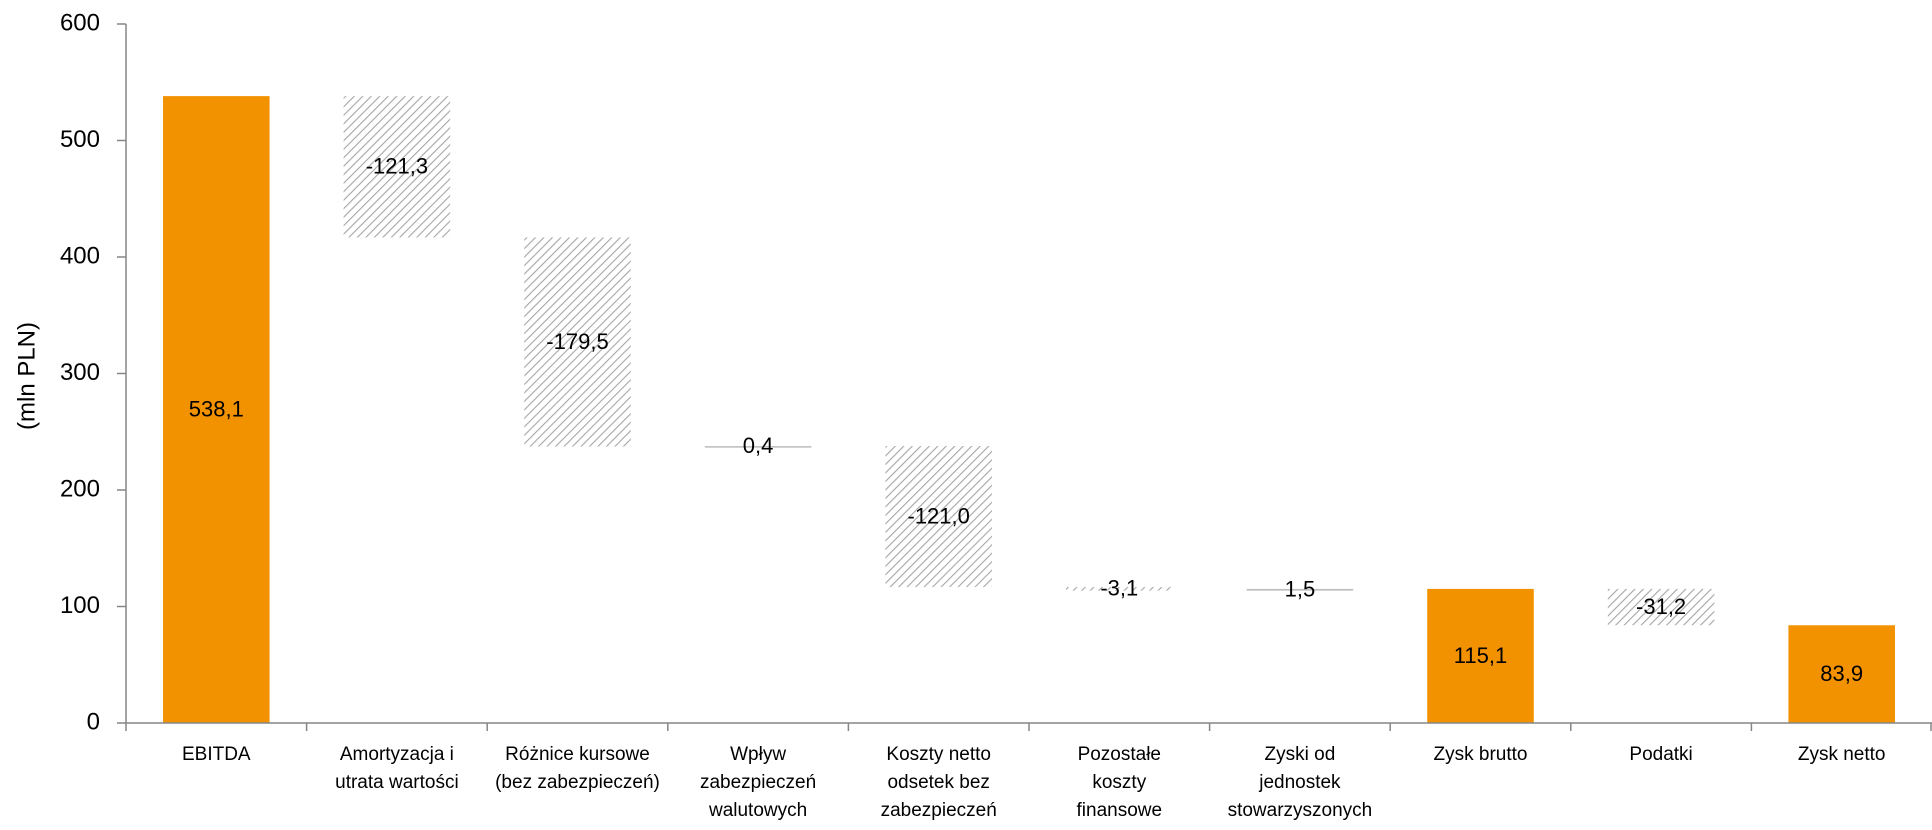 This screenshot has height=830, width=1932. I want to click on data-label-8: 115,1, so click(1480, 655).